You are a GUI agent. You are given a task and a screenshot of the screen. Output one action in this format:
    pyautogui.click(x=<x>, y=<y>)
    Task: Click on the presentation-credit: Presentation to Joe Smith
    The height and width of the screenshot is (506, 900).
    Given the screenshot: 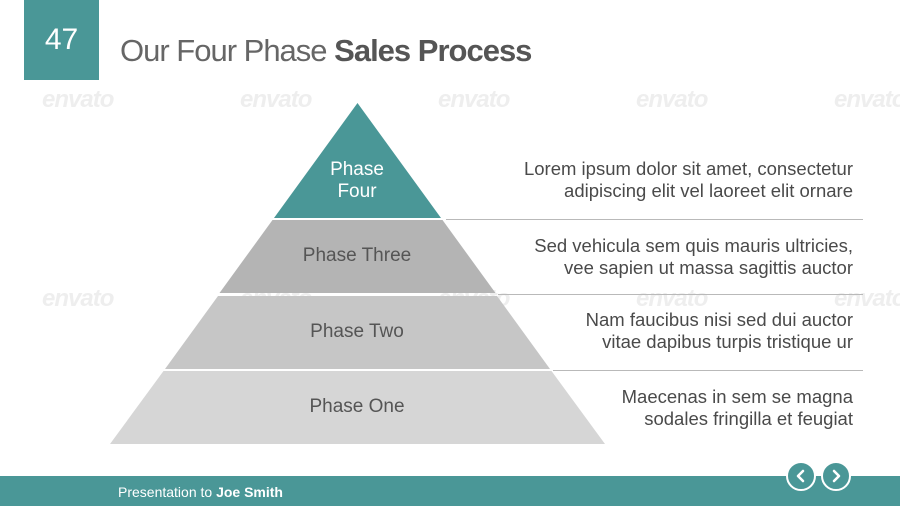 What is the action you would take?
    pyautogui.click(x=200, y=492)
    